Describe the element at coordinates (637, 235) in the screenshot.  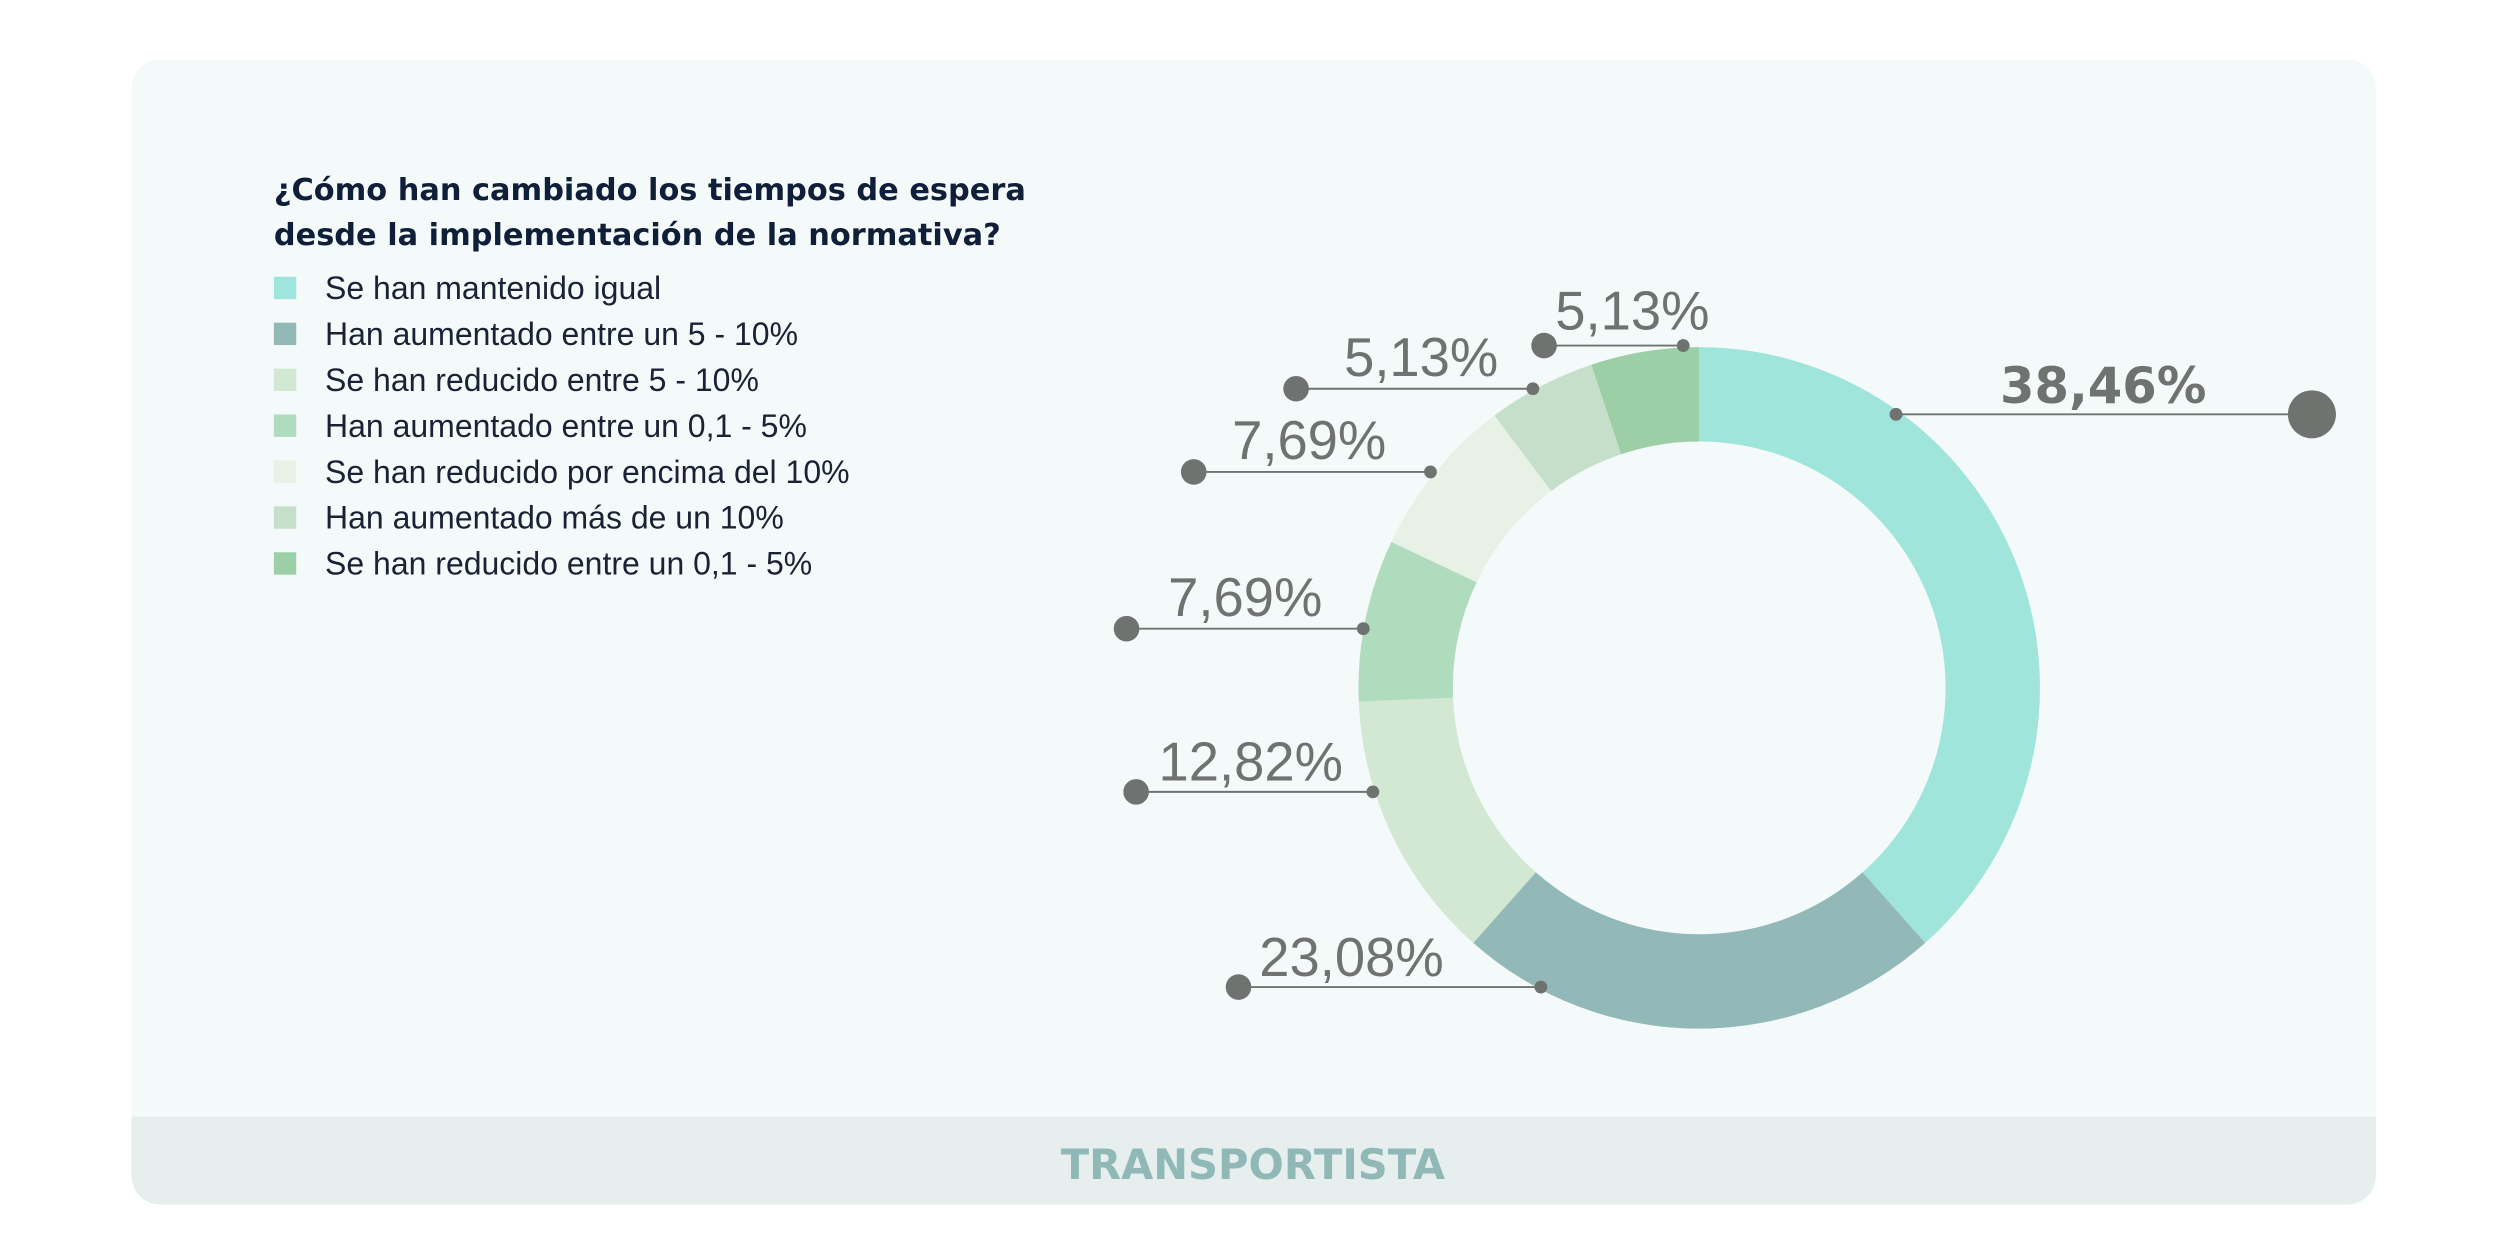
I see `chart-title-line-2: desde la implementación de la normativa?` at that location.